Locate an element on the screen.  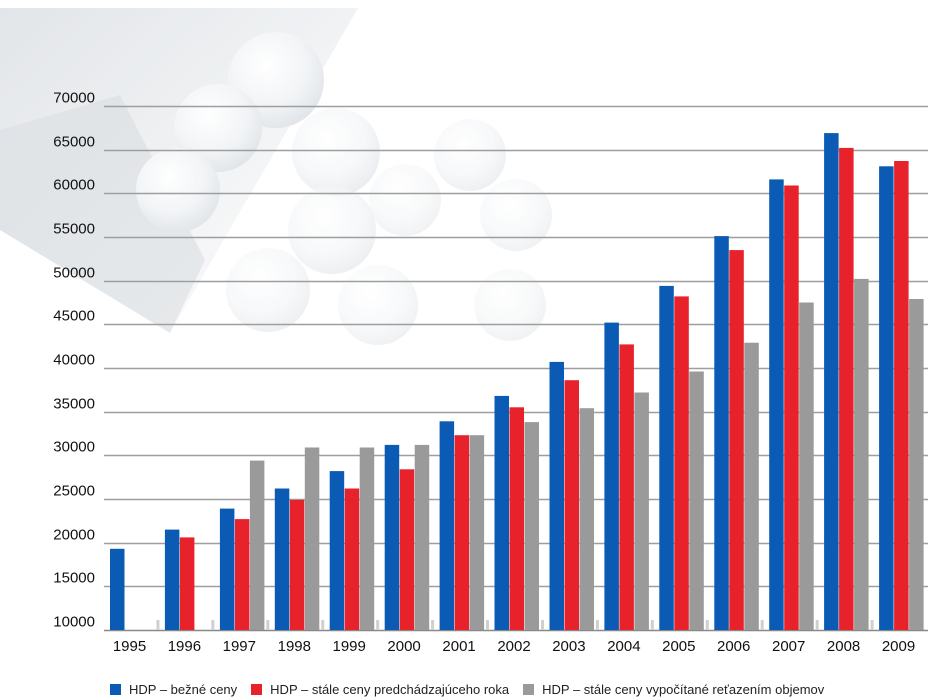
y-tick-label: 50000 is located at coordinates (74, 273).